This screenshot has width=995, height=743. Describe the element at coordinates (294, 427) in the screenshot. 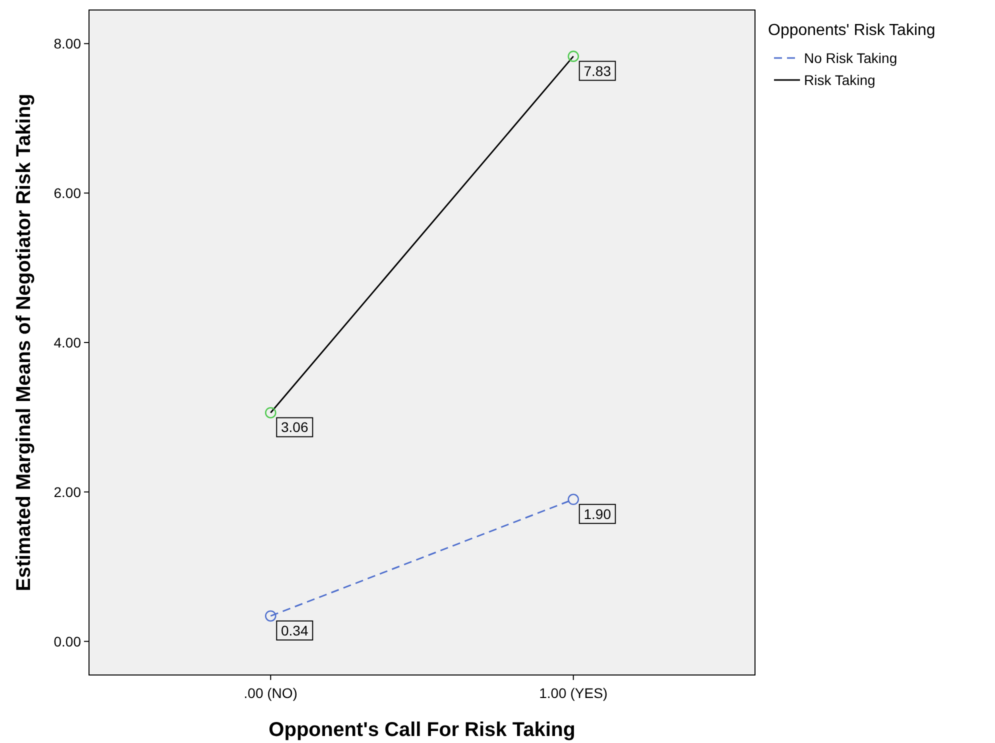

I see `data-label: 3.06` at that location.